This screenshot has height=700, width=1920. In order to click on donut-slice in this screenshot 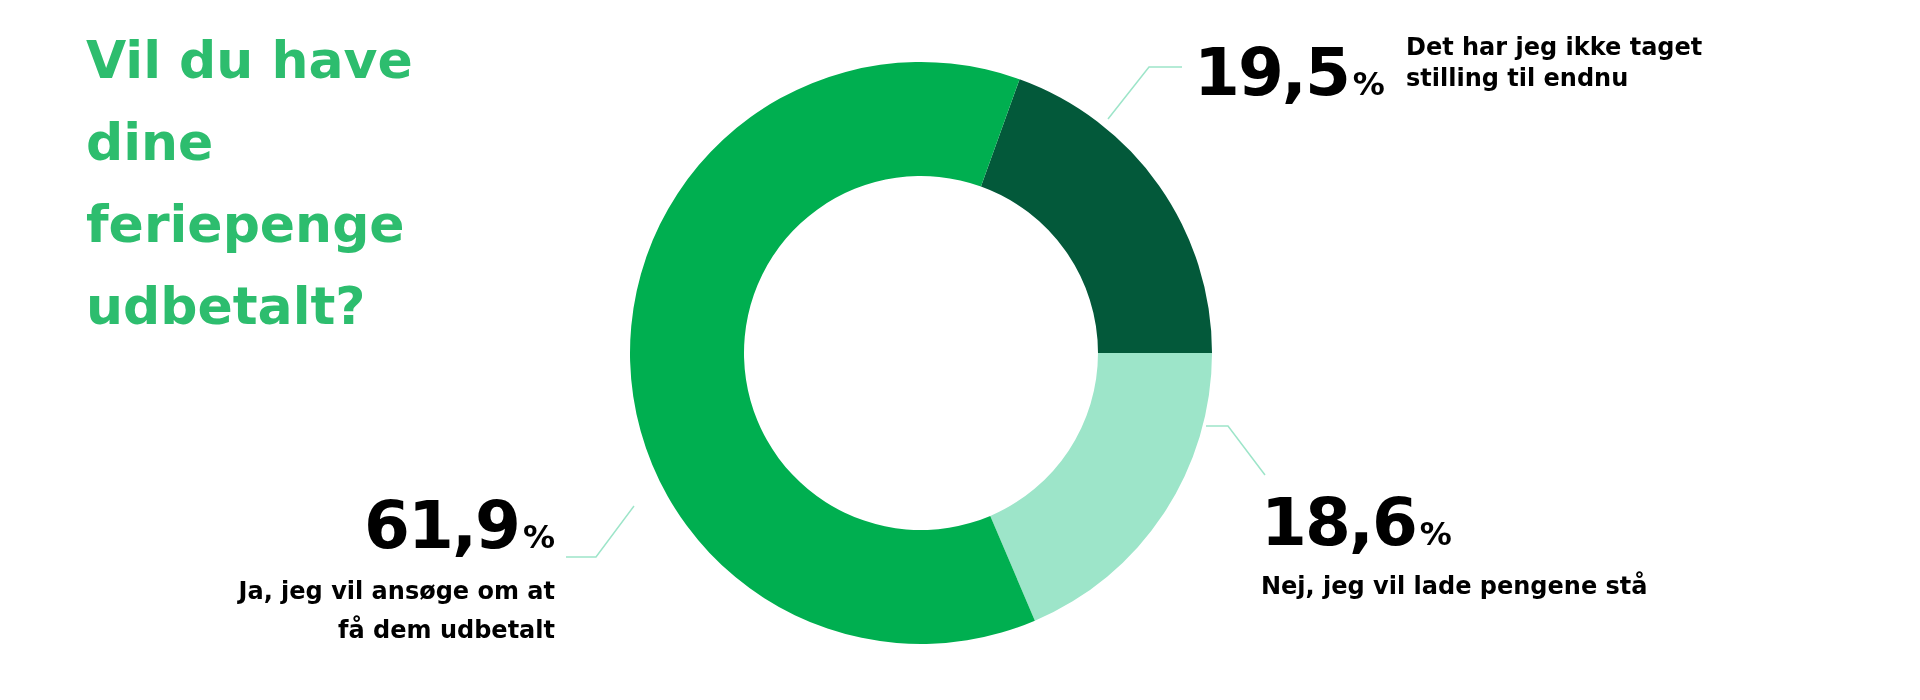, I will do `click(1101, 487)`.